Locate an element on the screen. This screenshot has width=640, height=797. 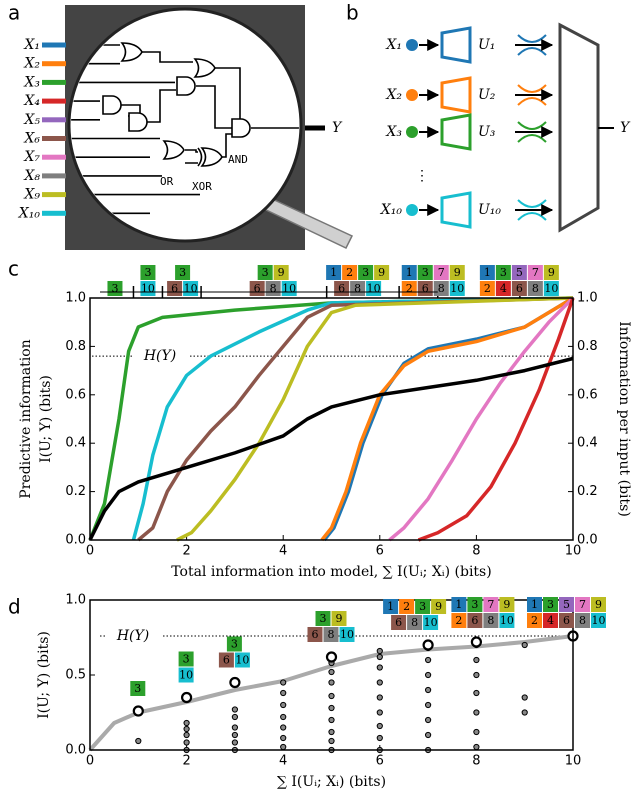
y-tick-label: 0.6 is located at coordinates (75, 394).